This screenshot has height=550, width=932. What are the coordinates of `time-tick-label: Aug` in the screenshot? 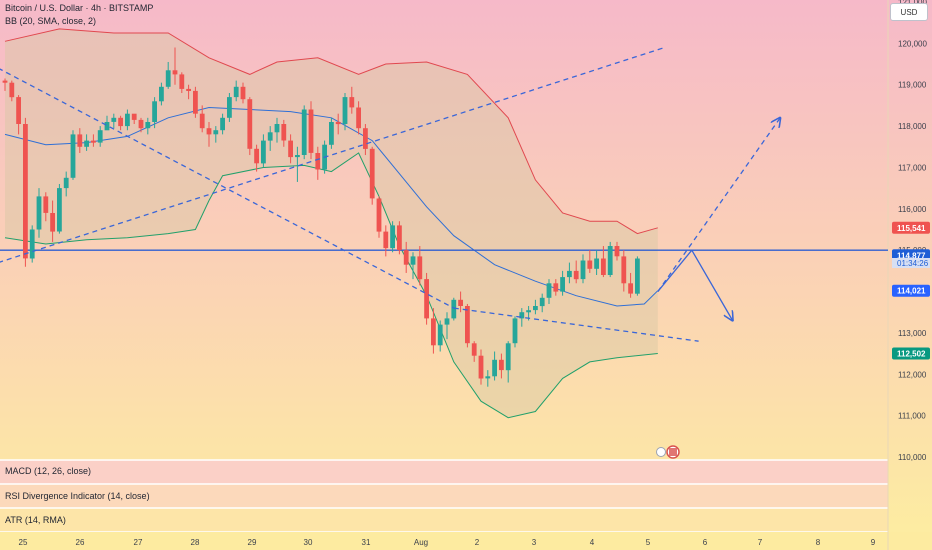 It's located at (421, 542).